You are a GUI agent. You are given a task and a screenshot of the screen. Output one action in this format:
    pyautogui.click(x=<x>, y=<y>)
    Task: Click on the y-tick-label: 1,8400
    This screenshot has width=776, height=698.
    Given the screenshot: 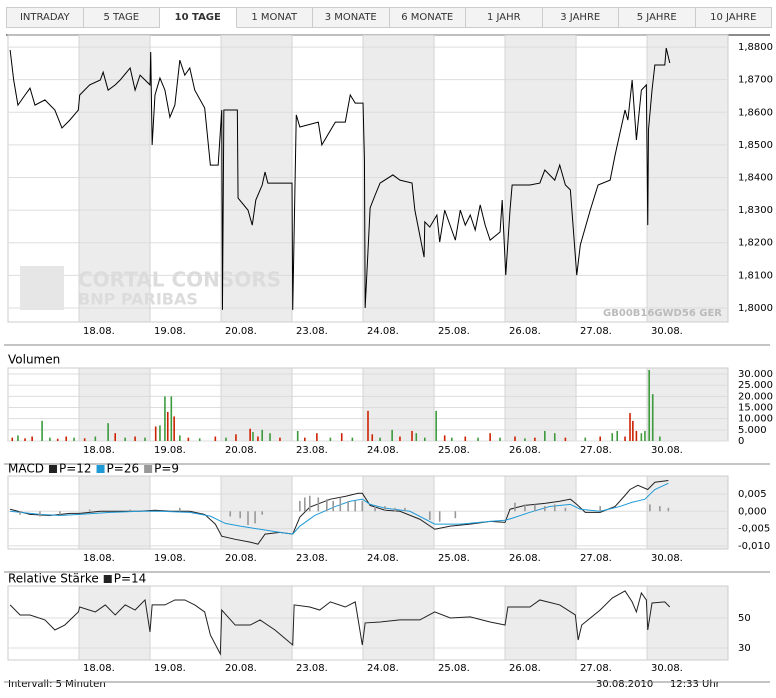 What is the action you would take?
    pyautogui.click(x=755, y=178)
    